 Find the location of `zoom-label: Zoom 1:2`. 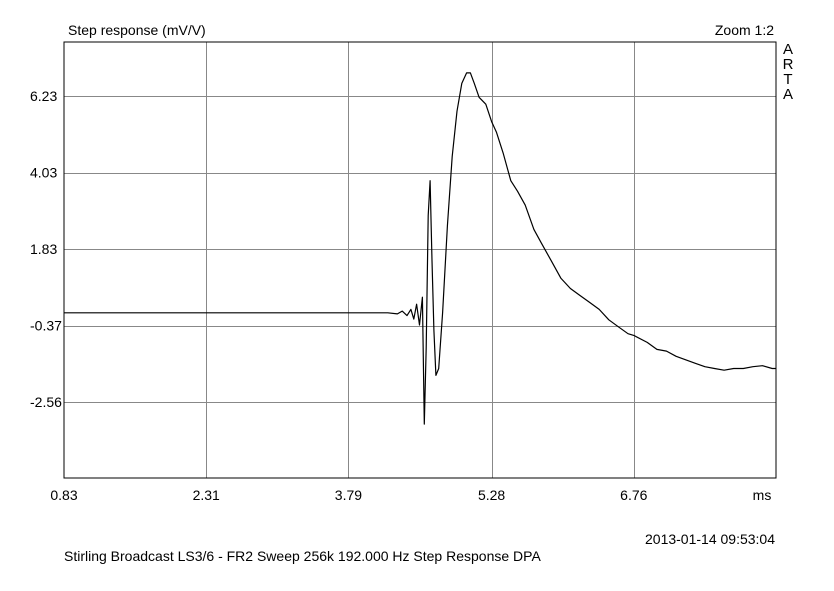

zoom-label: Zoom 1:2 is located at coordinates (744, 30).